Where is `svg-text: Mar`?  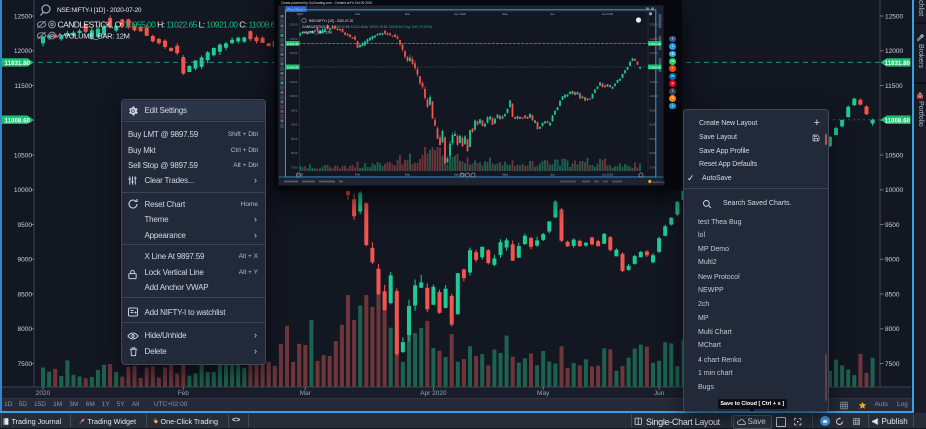 svg-text: Mar is located at coordinates (306, 393).